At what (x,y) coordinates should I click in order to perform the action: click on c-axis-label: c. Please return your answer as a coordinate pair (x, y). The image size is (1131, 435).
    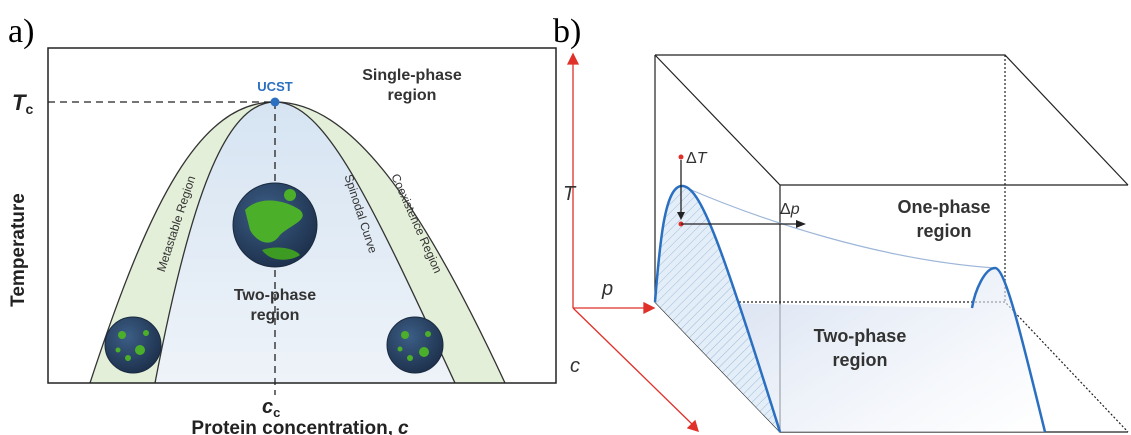
    Looking at the image, I should click on (575, 366).